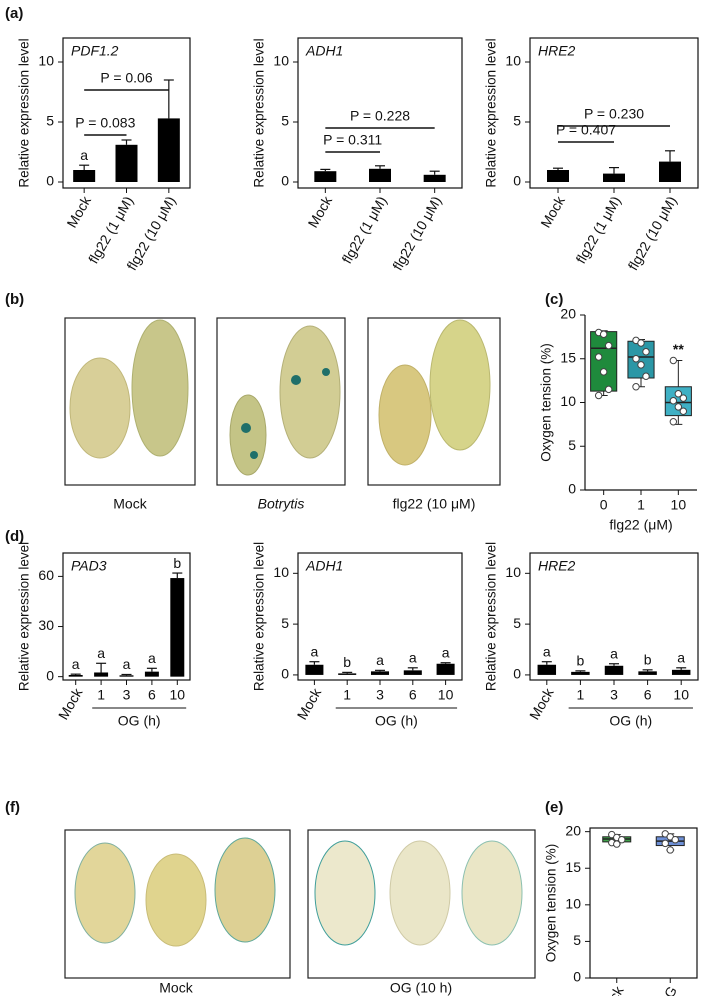 The height and width of the screenshot is (996, 709). What do you see at coordinates (573, 867) in the screenshot?
I see `y-tick-label: 15` at bounding box center [573, 867].